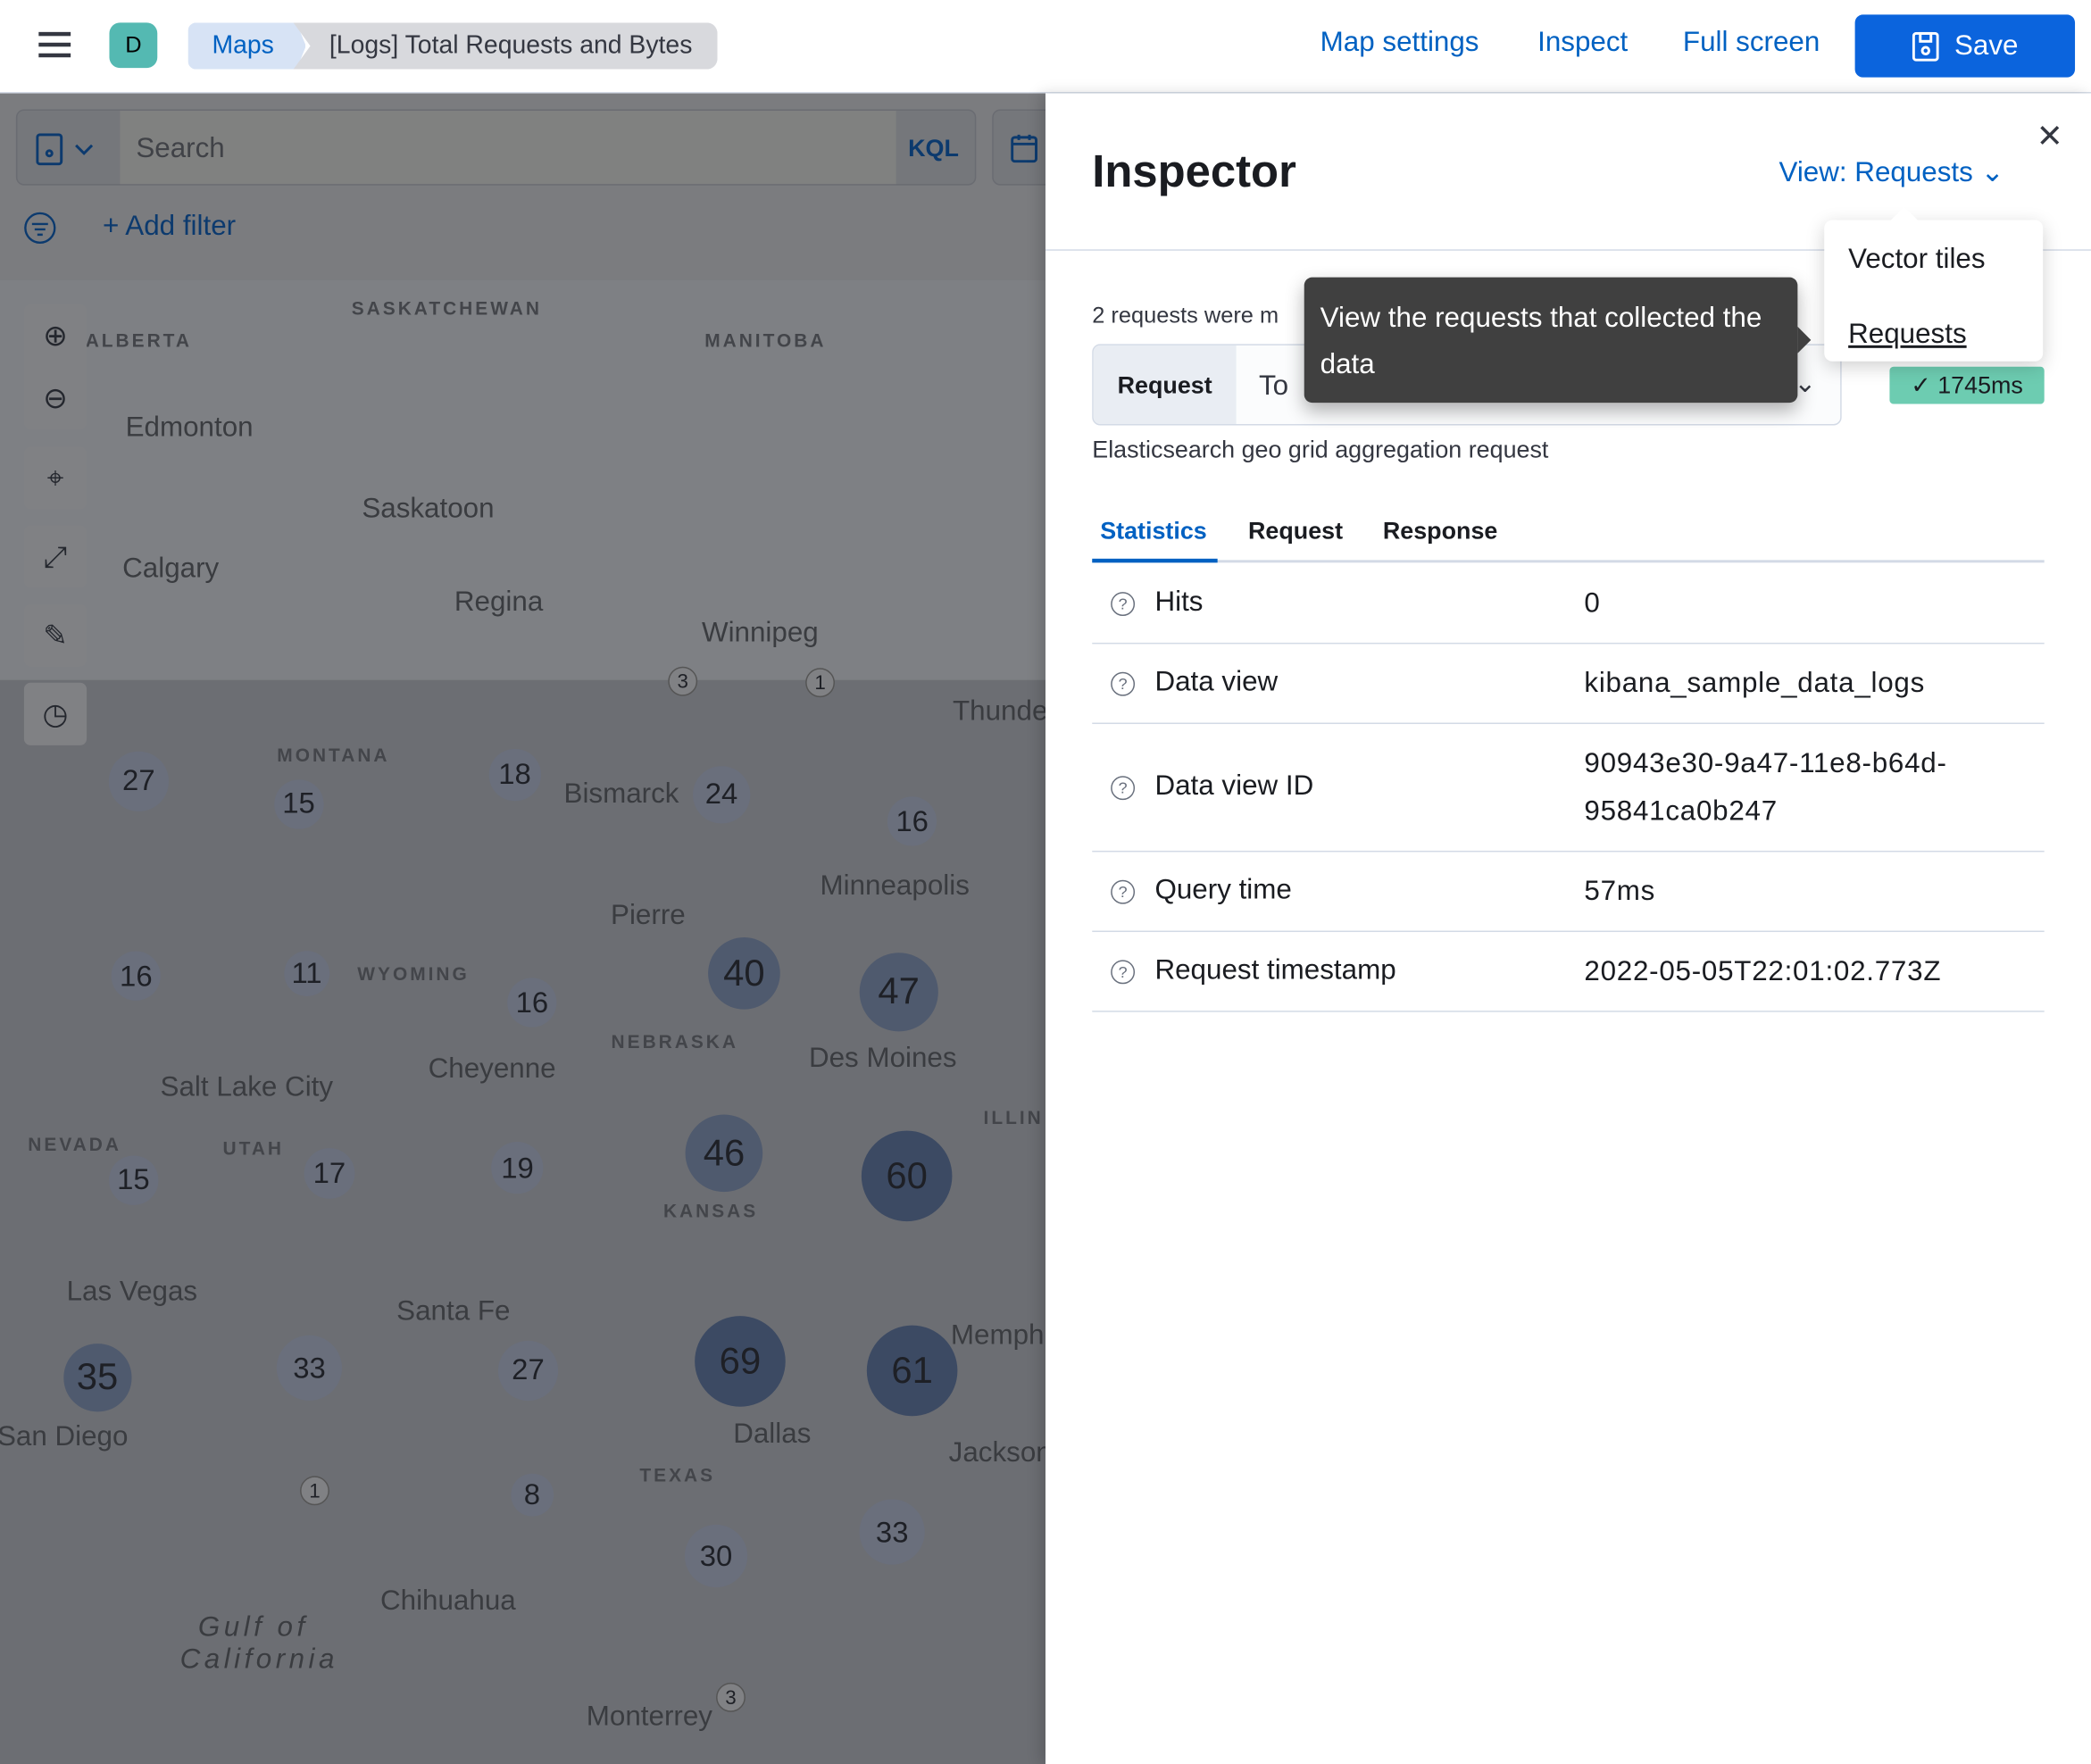 The width and height of the screenshot is (2091, 1764). I want to click on zoom-out-icon: ⊖, so click(55, 397).